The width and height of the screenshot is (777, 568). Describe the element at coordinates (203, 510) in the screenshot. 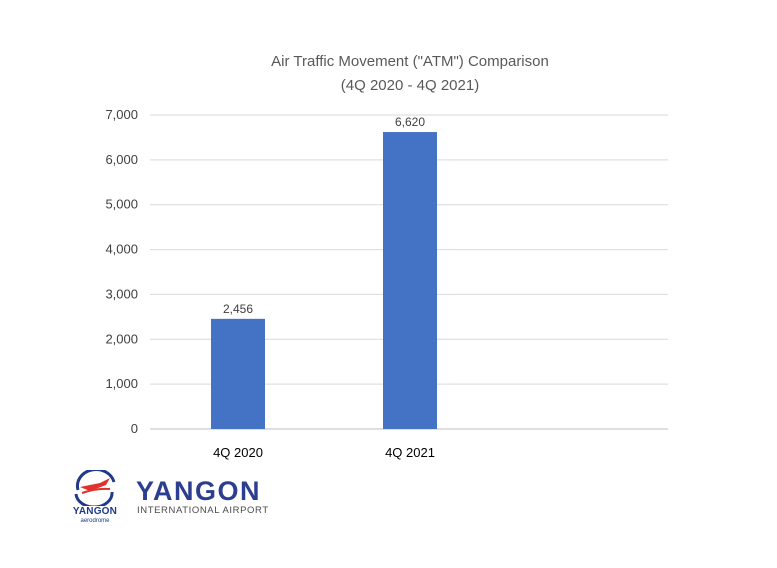

I see `logo-sub-text: INTERNATIONAL AIRPORT` at that location.